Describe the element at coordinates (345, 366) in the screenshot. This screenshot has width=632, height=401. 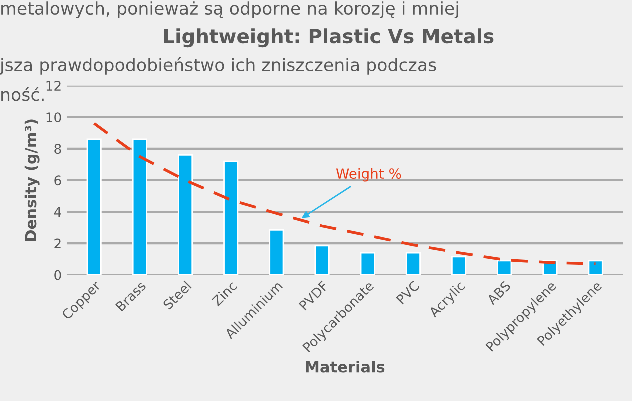
I see `x-axis-title: Materials` at that location.